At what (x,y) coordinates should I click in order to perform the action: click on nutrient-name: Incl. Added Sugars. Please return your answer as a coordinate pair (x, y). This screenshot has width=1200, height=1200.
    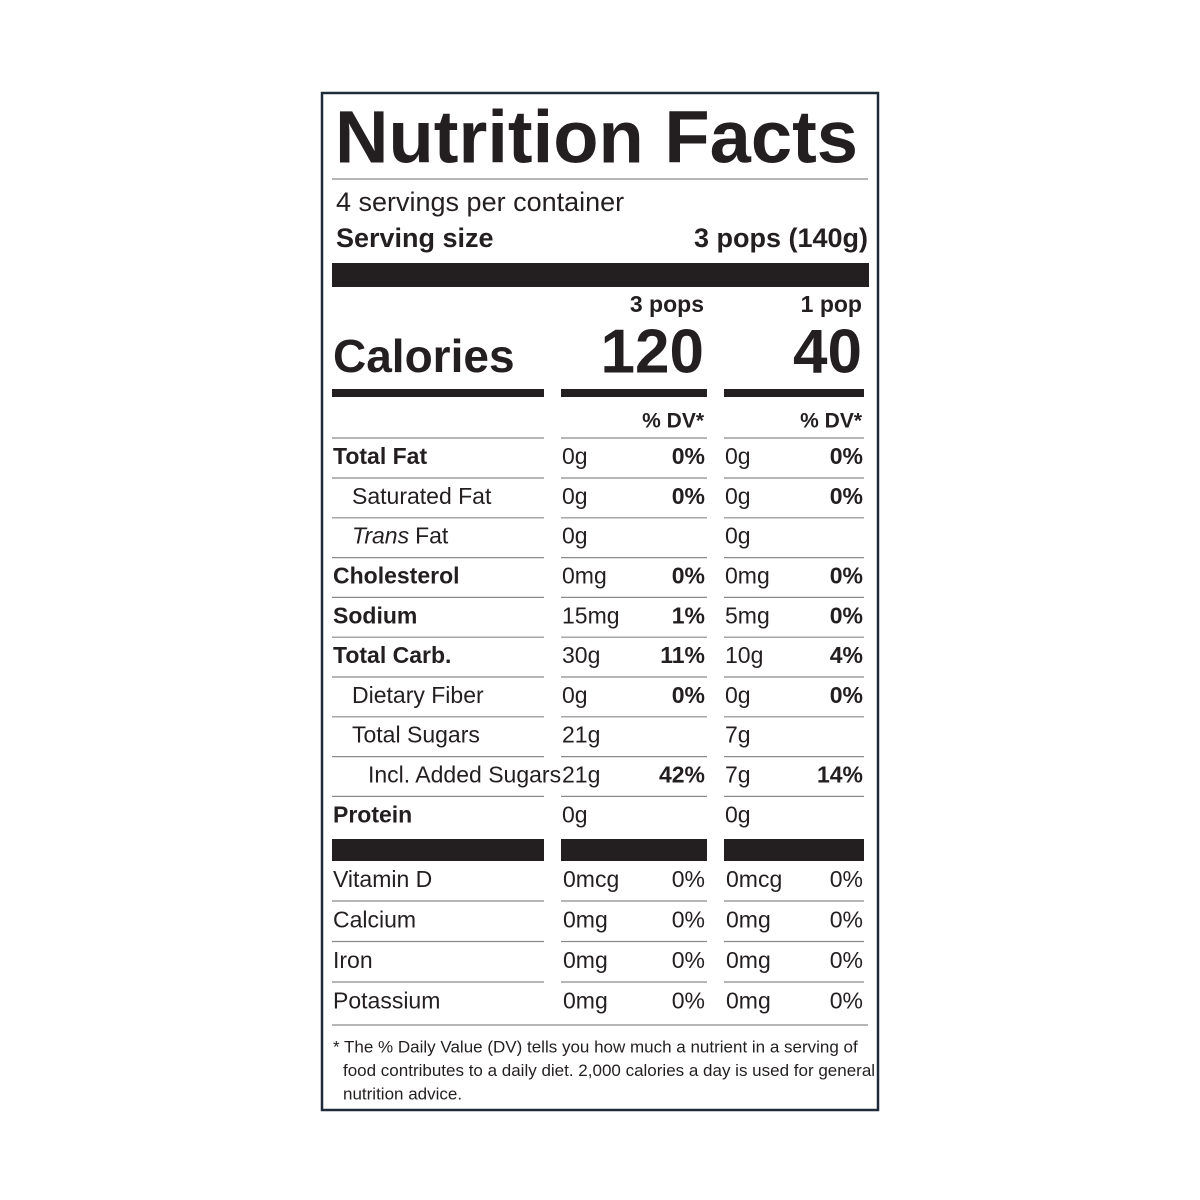
    Looking at the image, I should click on (464, 774).